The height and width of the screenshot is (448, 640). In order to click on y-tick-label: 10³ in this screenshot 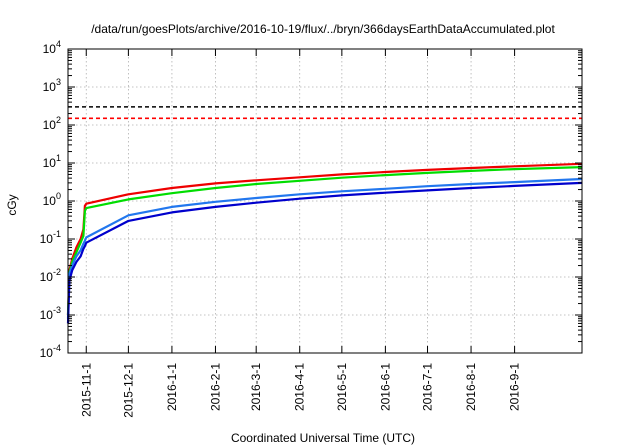, I will do `click(52, 85)`.